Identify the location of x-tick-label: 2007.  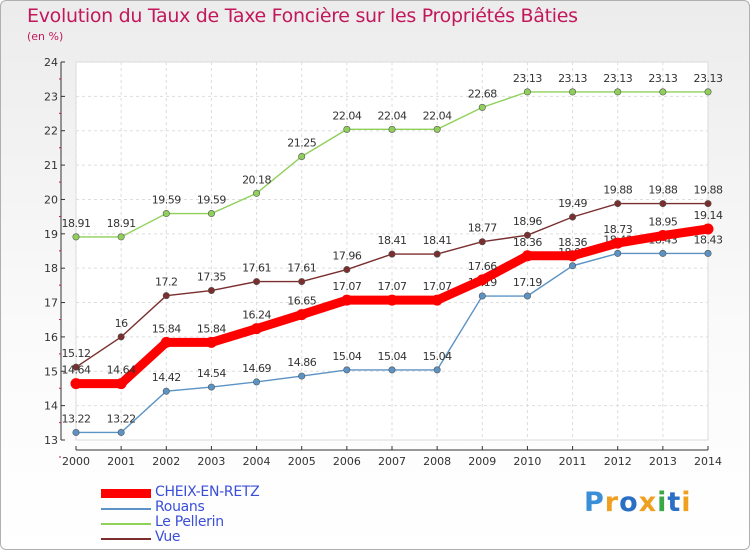
(392, 461).